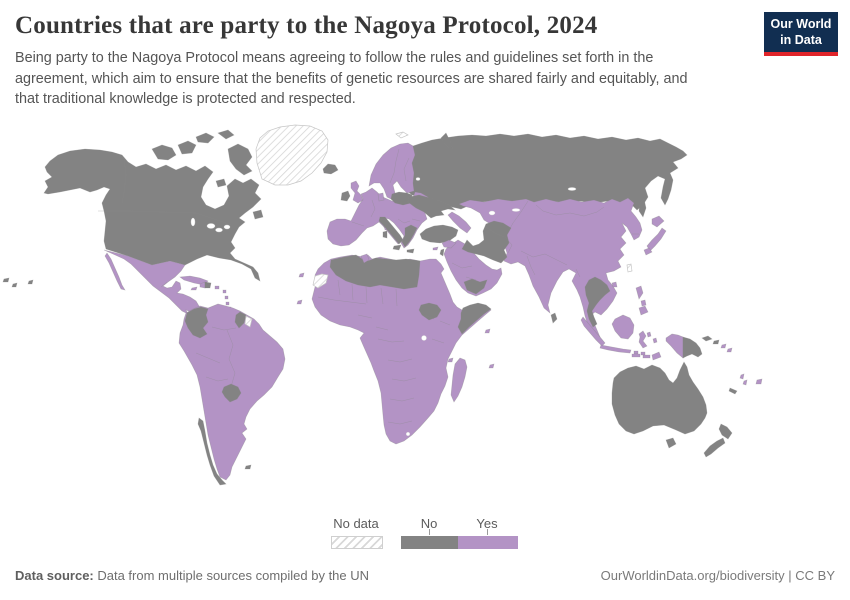 This screenshot has width=850, height=600. What do you see at coordinates (475, 286) in the screenshot?
I see `region-yemen` at bounding box center [475, 286].